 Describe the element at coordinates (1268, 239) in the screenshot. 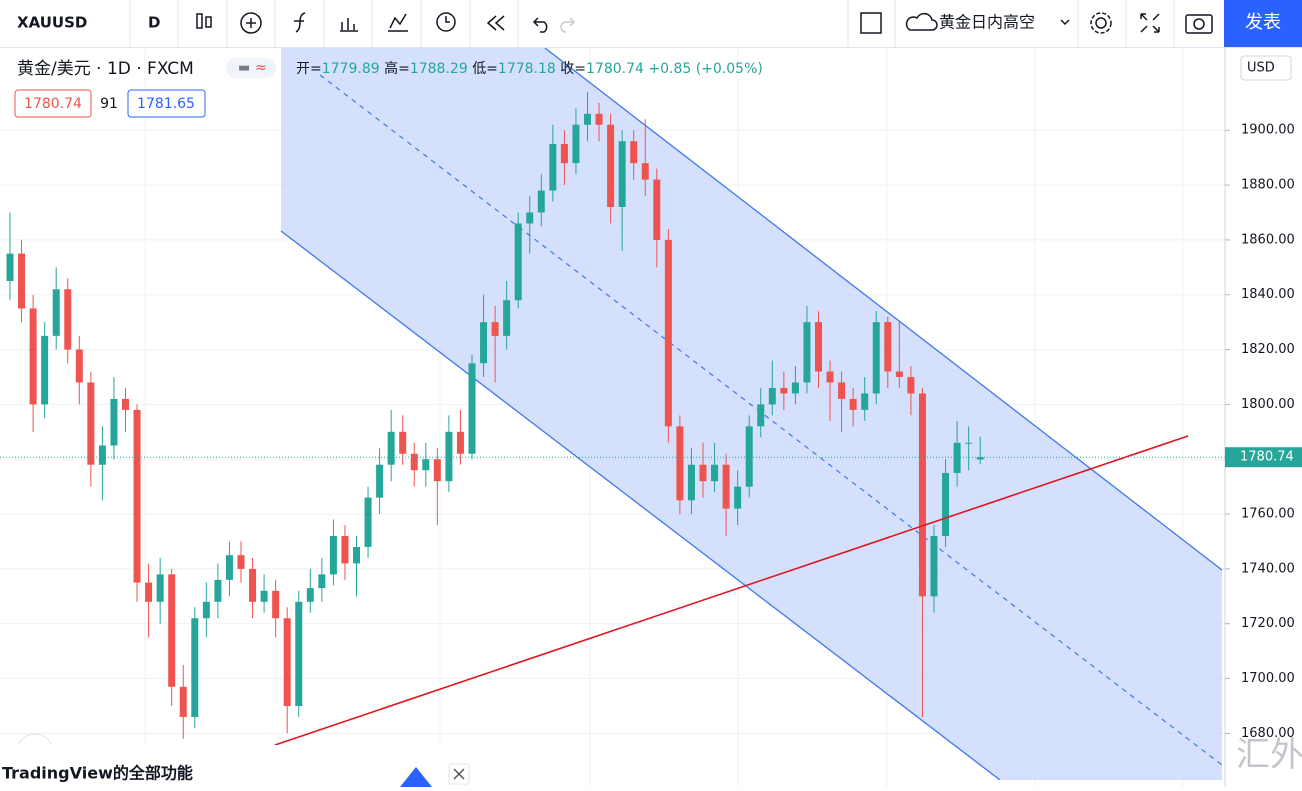

I see `y-tick-label: 1860.00` at that location.